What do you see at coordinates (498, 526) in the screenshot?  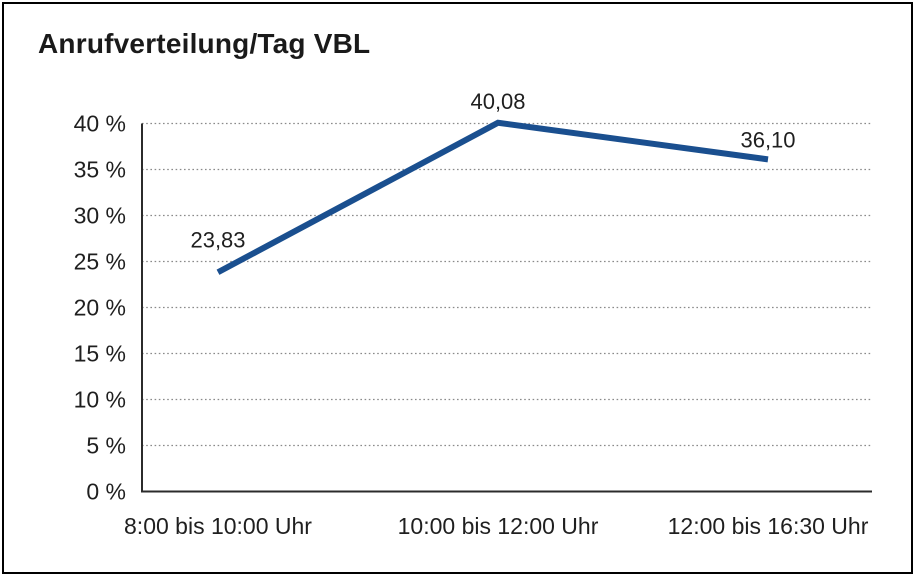 I see `x-axis-label-1: 10:00 bis 12:00 Uhr` at bounding box center [498, 526].